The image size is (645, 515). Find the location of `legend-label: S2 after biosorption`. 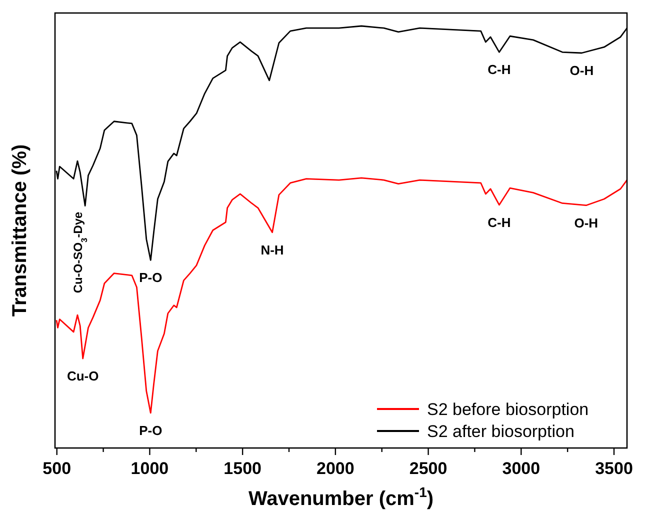

legend-label: S2 after biosorption is located at coordinates (500, 431).